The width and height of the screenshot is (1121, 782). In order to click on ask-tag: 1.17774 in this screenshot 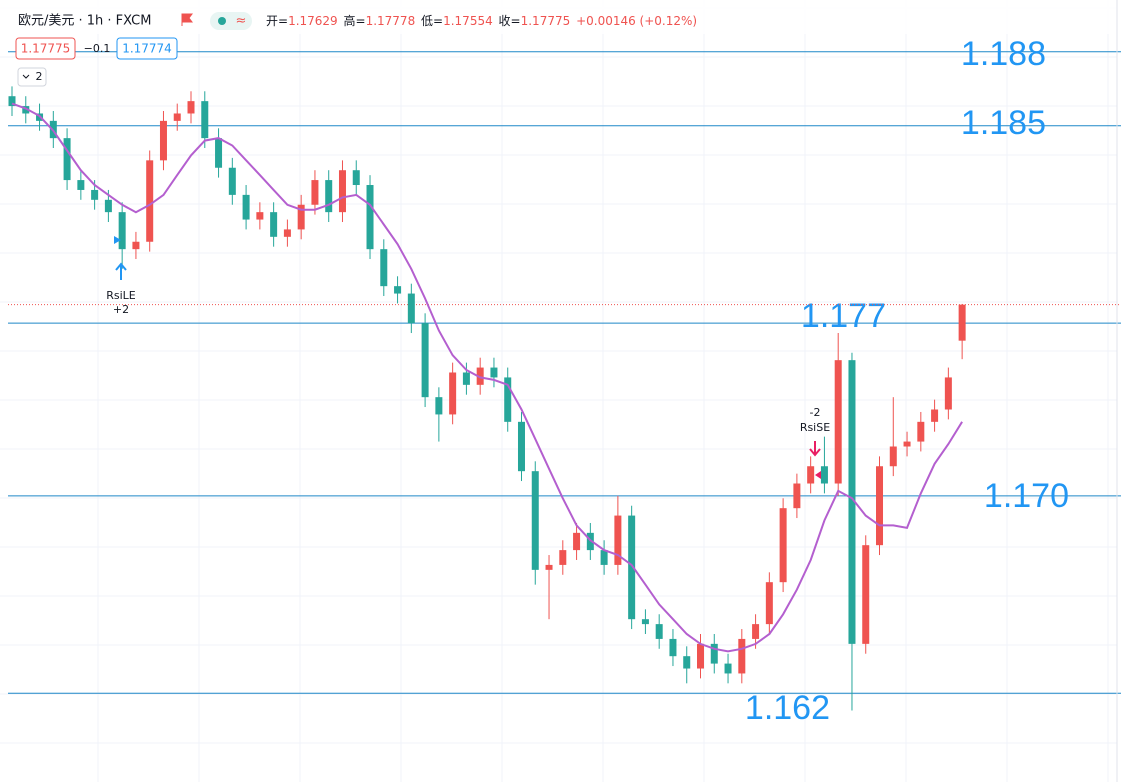, I will do `click(147, 49)`.